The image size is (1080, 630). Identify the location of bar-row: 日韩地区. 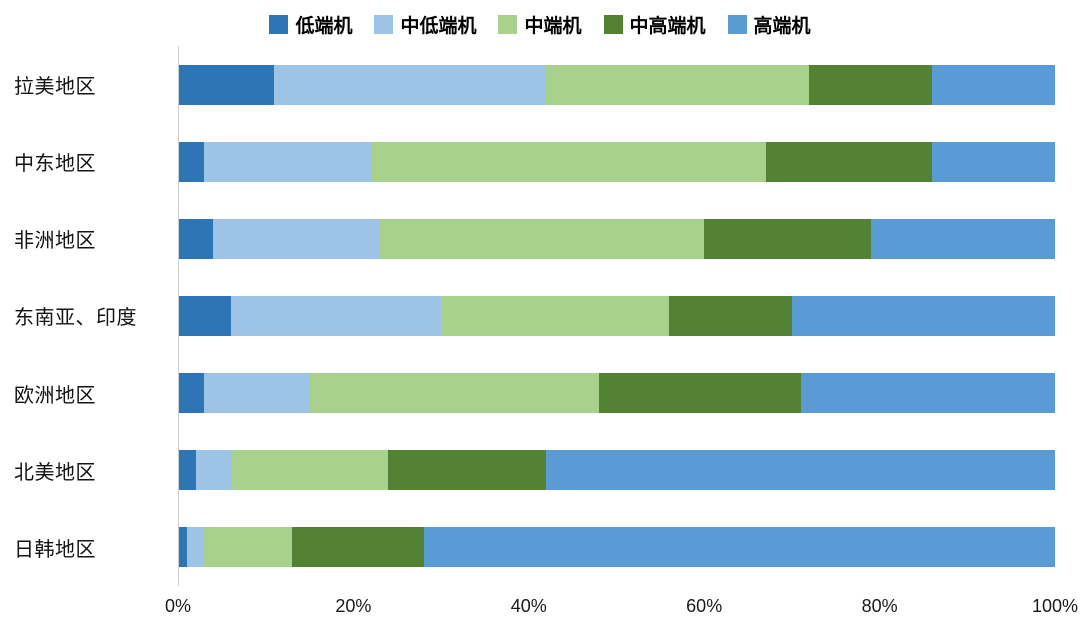
(527, 547).